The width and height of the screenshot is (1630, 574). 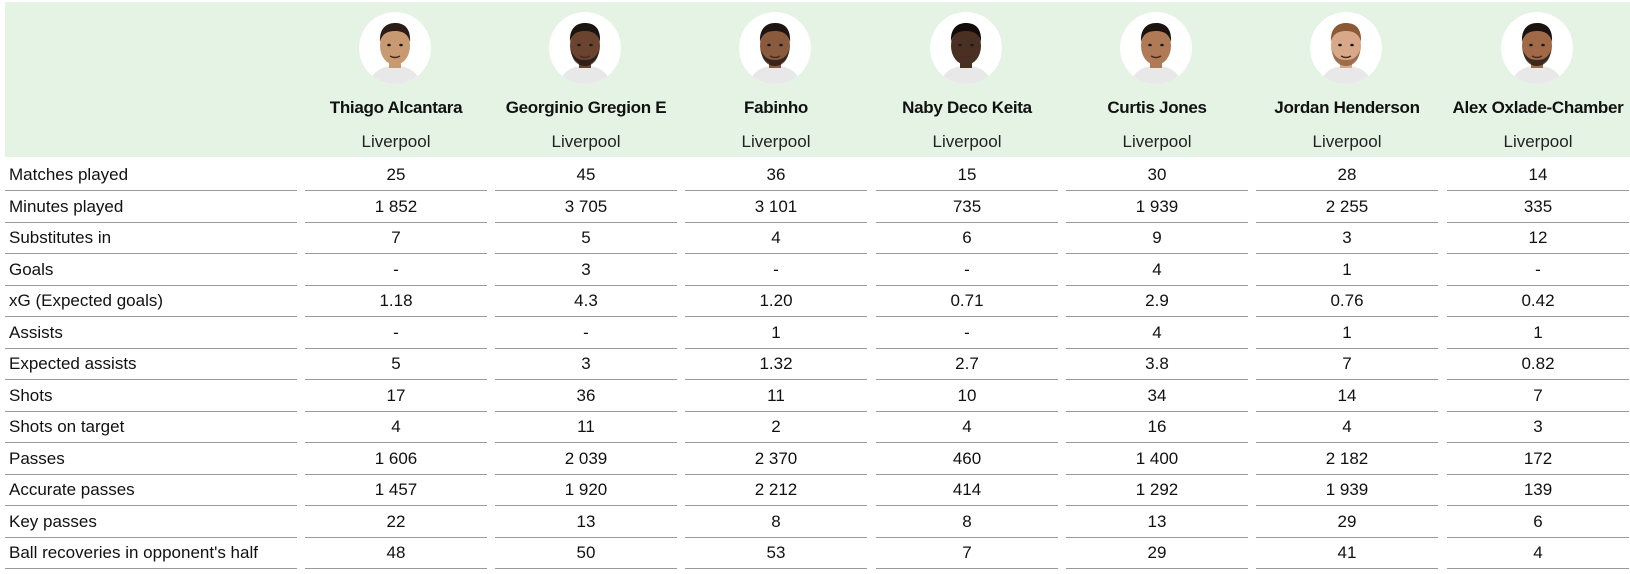 I want to click on stat-value: 36, so click(x=776, y=174).